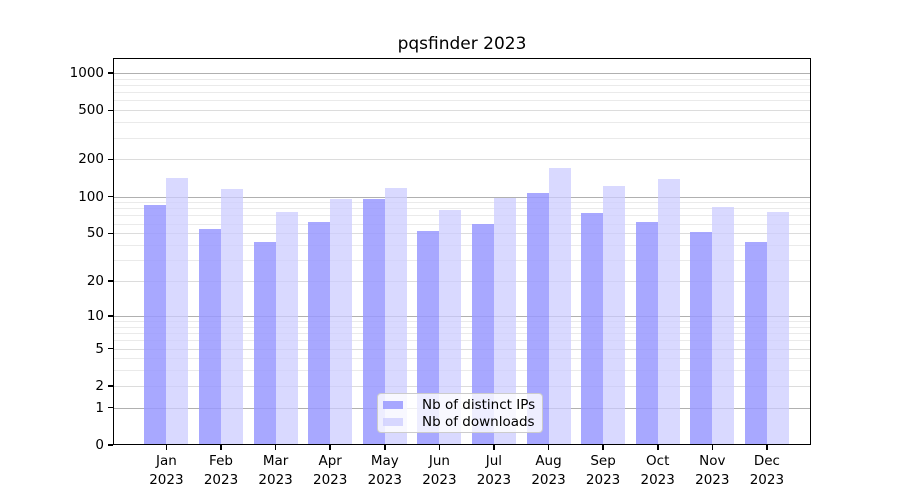  What do you see at coordinates (428, 338) in the screenshot?
I see `bar-distinct-ips-jun` at bounding box center [428, 338].